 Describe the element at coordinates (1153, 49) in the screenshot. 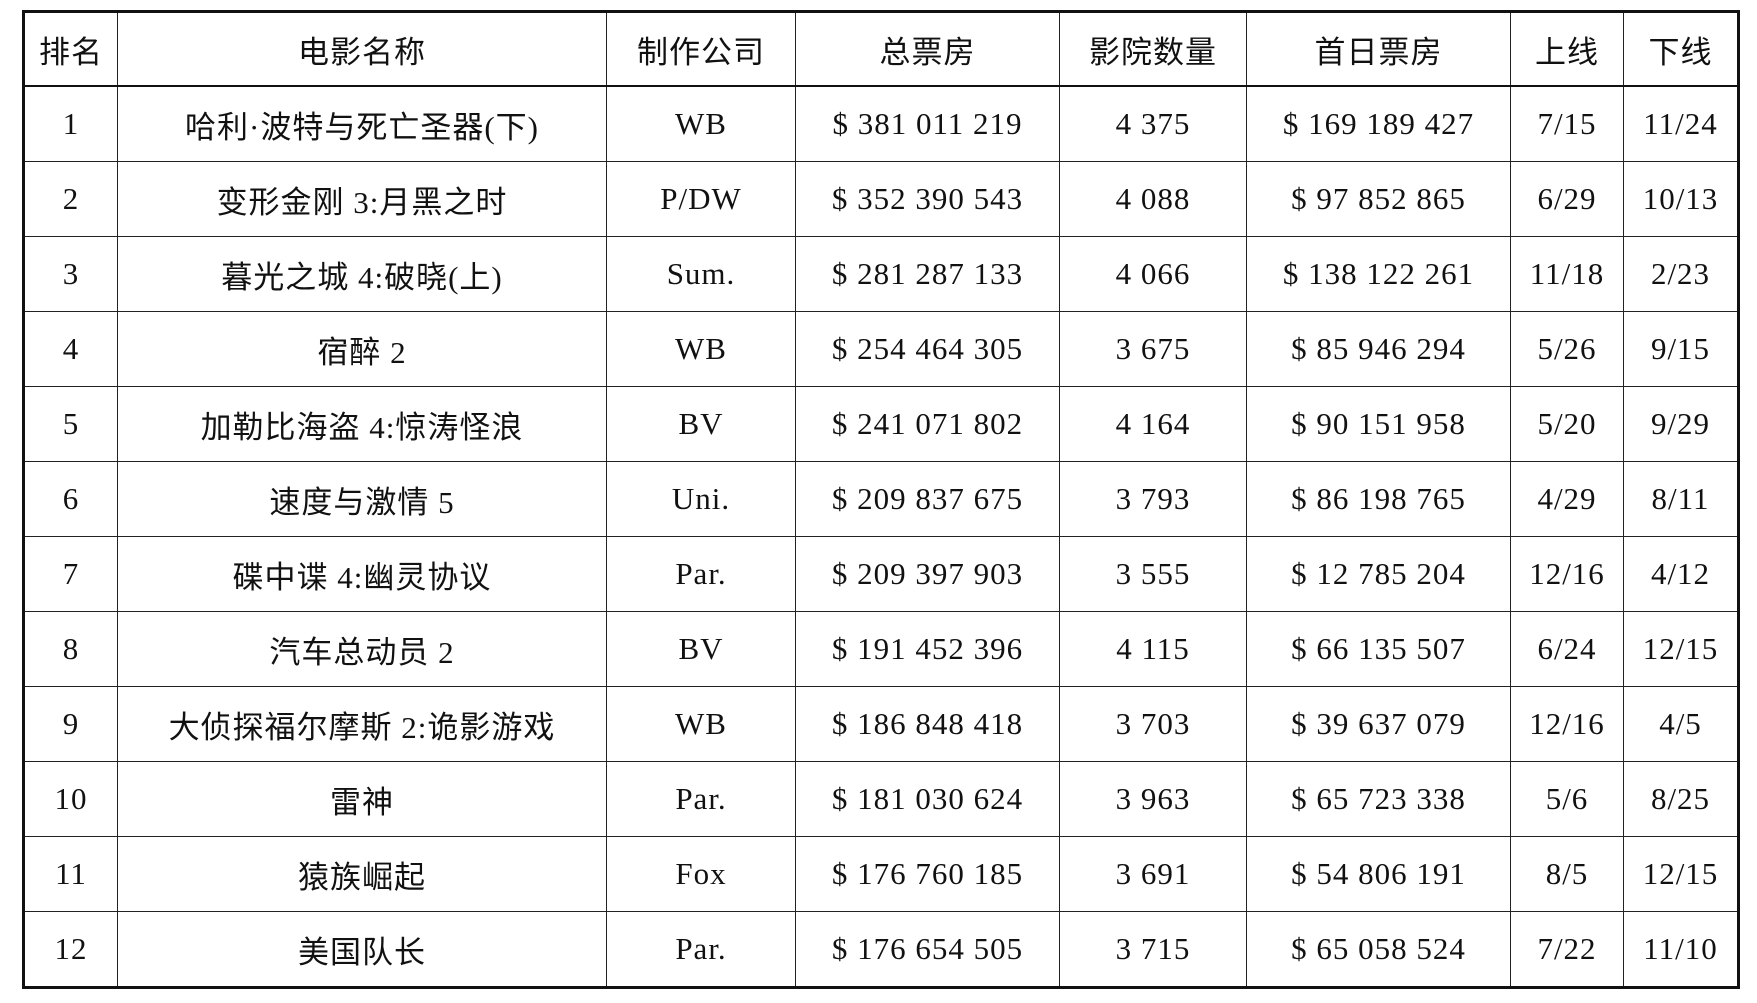

I see `header-theaters: 影院数量` at that location.